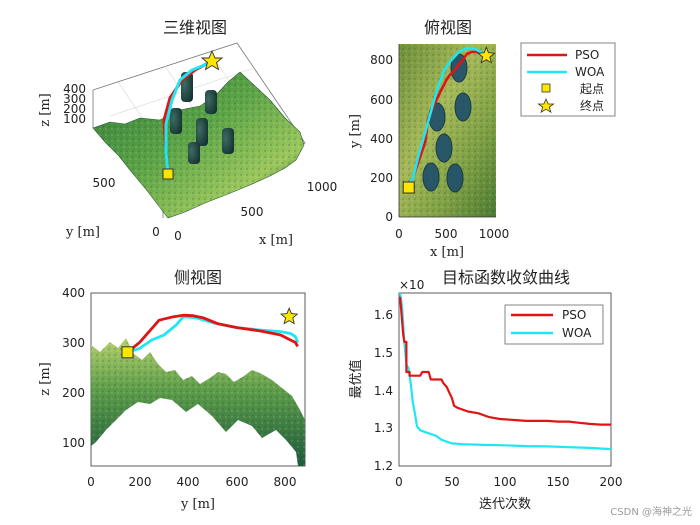 This screenshot has height=525, width=700. What do you see at coordinates (188, 117) in the screenshot?
I see `3d-path-woa` at bounding box center [188, 117].